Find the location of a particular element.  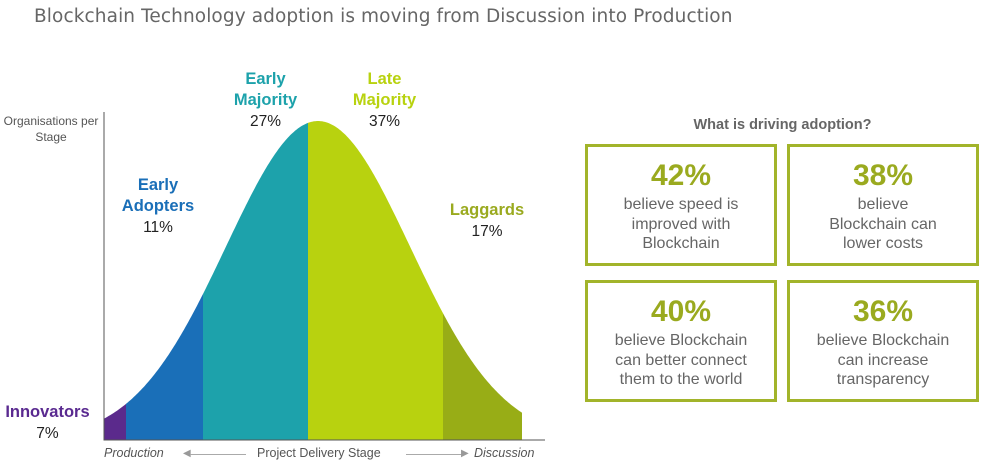

arrow-right-icon: ▶ is located at coordinates (465, 453).